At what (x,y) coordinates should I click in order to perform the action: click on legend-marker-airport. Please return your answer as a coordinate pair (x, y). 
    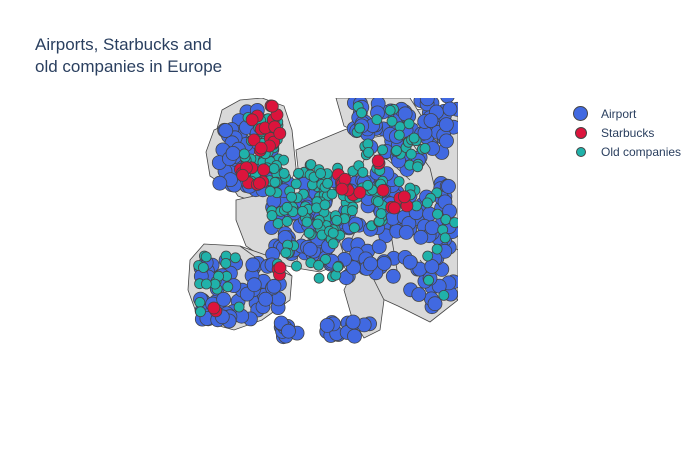
    Looking at the image, I should click on (580, 113).